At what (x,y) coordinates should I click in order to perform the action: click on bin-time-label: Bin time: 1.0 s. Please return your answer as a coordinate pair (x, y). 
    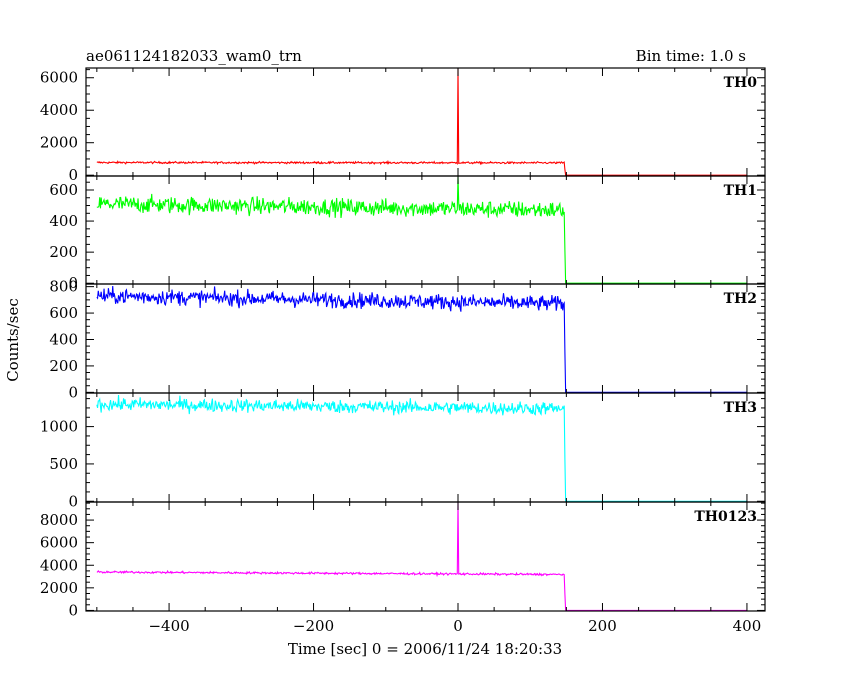
    Looking at the image, I should click on (691, 56).